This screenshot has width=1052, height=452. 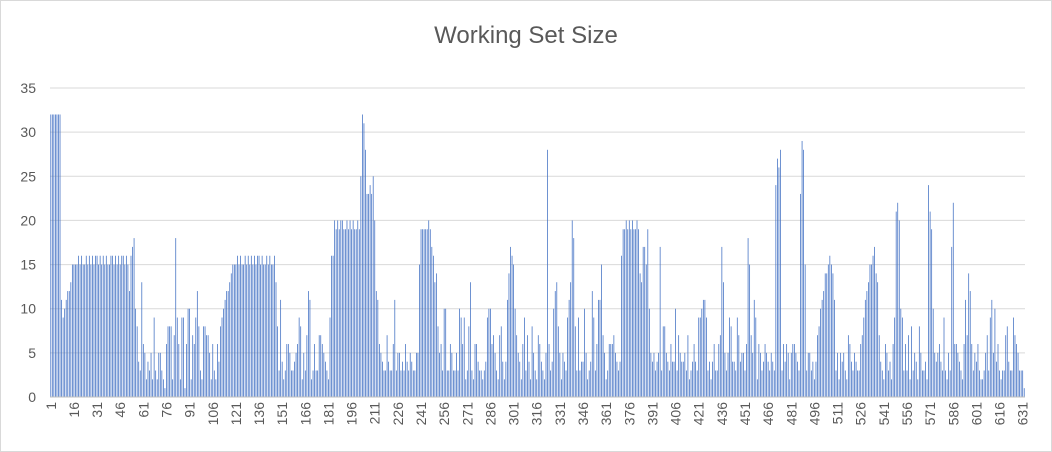 What do you see at coordinates (676, 414) in the screenshot?
I see `x-tick-label: 406` at bounding box center [676, 414].